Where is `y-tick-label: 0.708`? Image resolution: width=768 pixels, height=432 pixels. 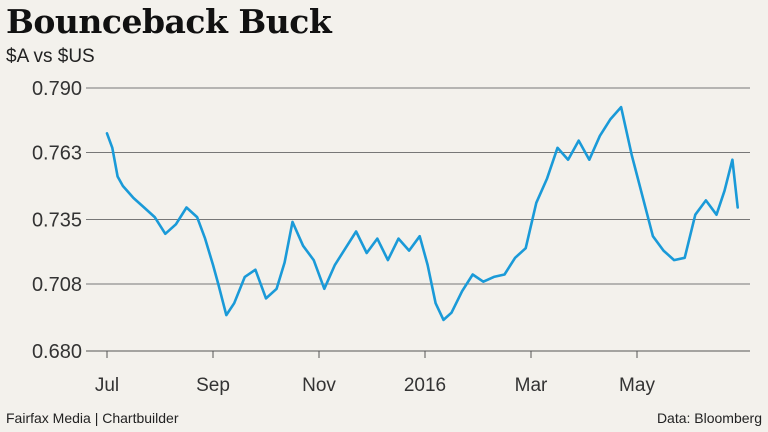
y-tick-label: 0.708 is located at coordinates (57, 285).